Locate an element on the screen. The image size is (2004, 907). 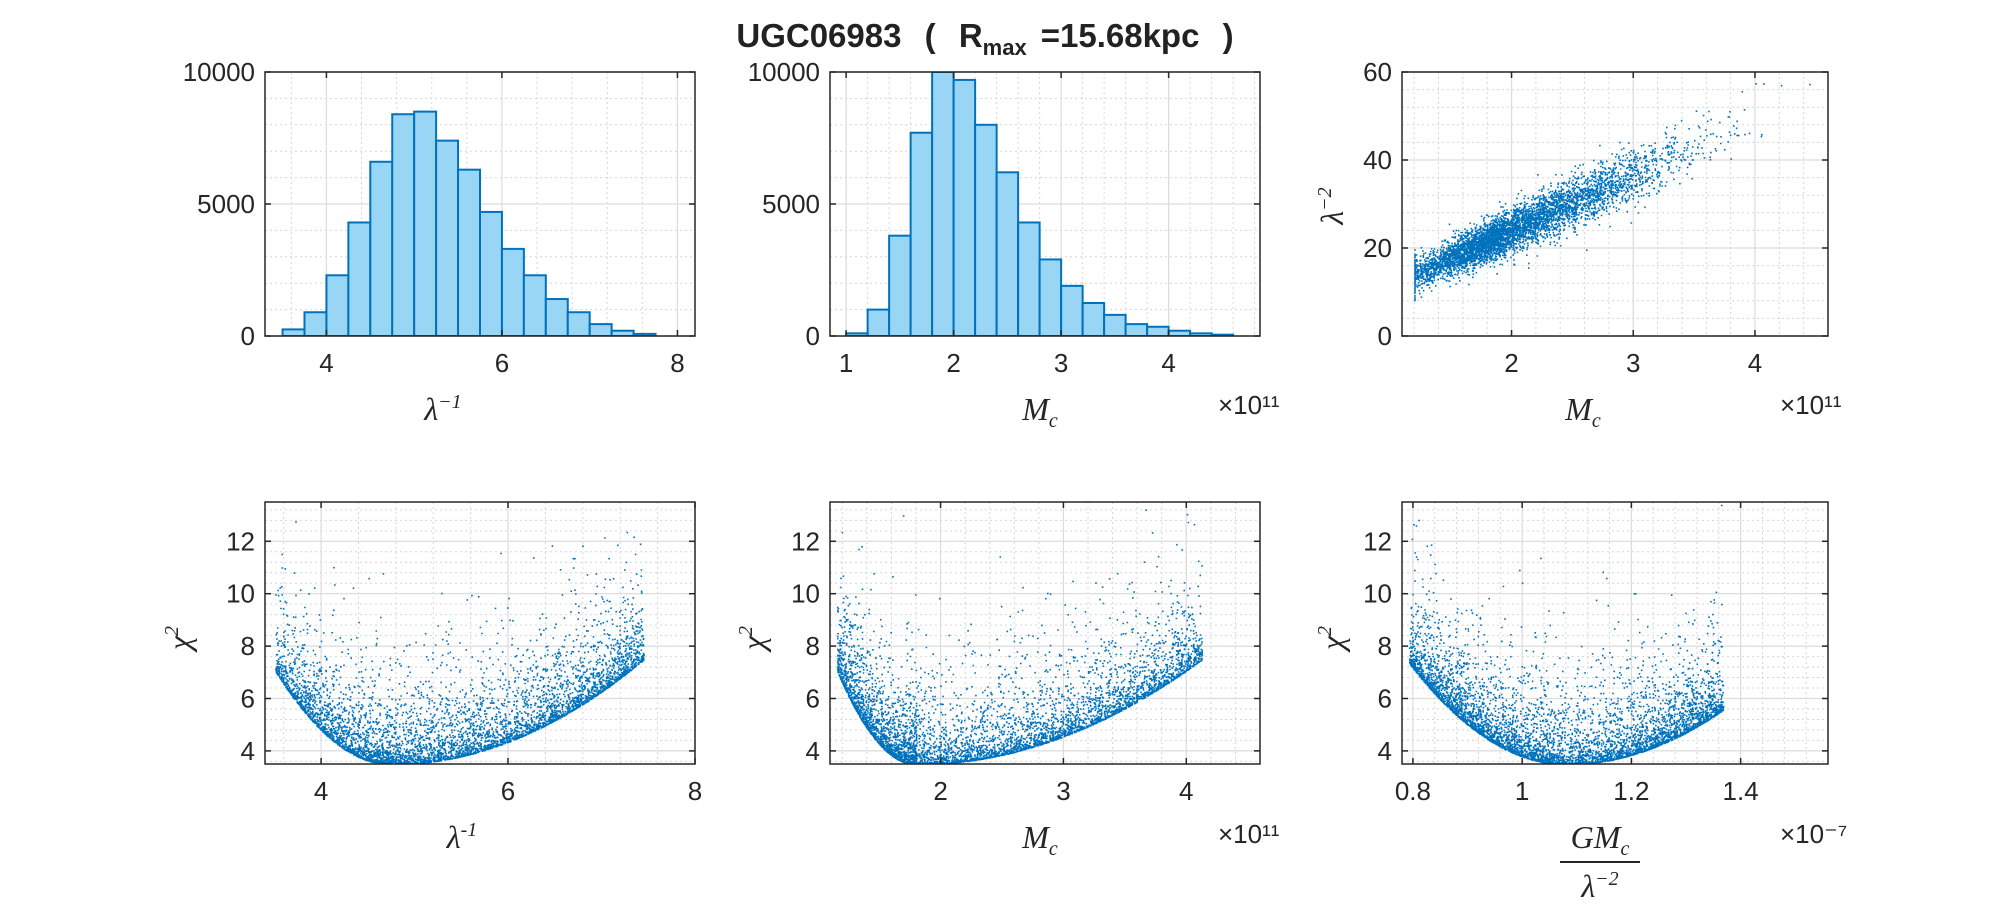
svg-text: GMc is located at coordinates (1600, 839).